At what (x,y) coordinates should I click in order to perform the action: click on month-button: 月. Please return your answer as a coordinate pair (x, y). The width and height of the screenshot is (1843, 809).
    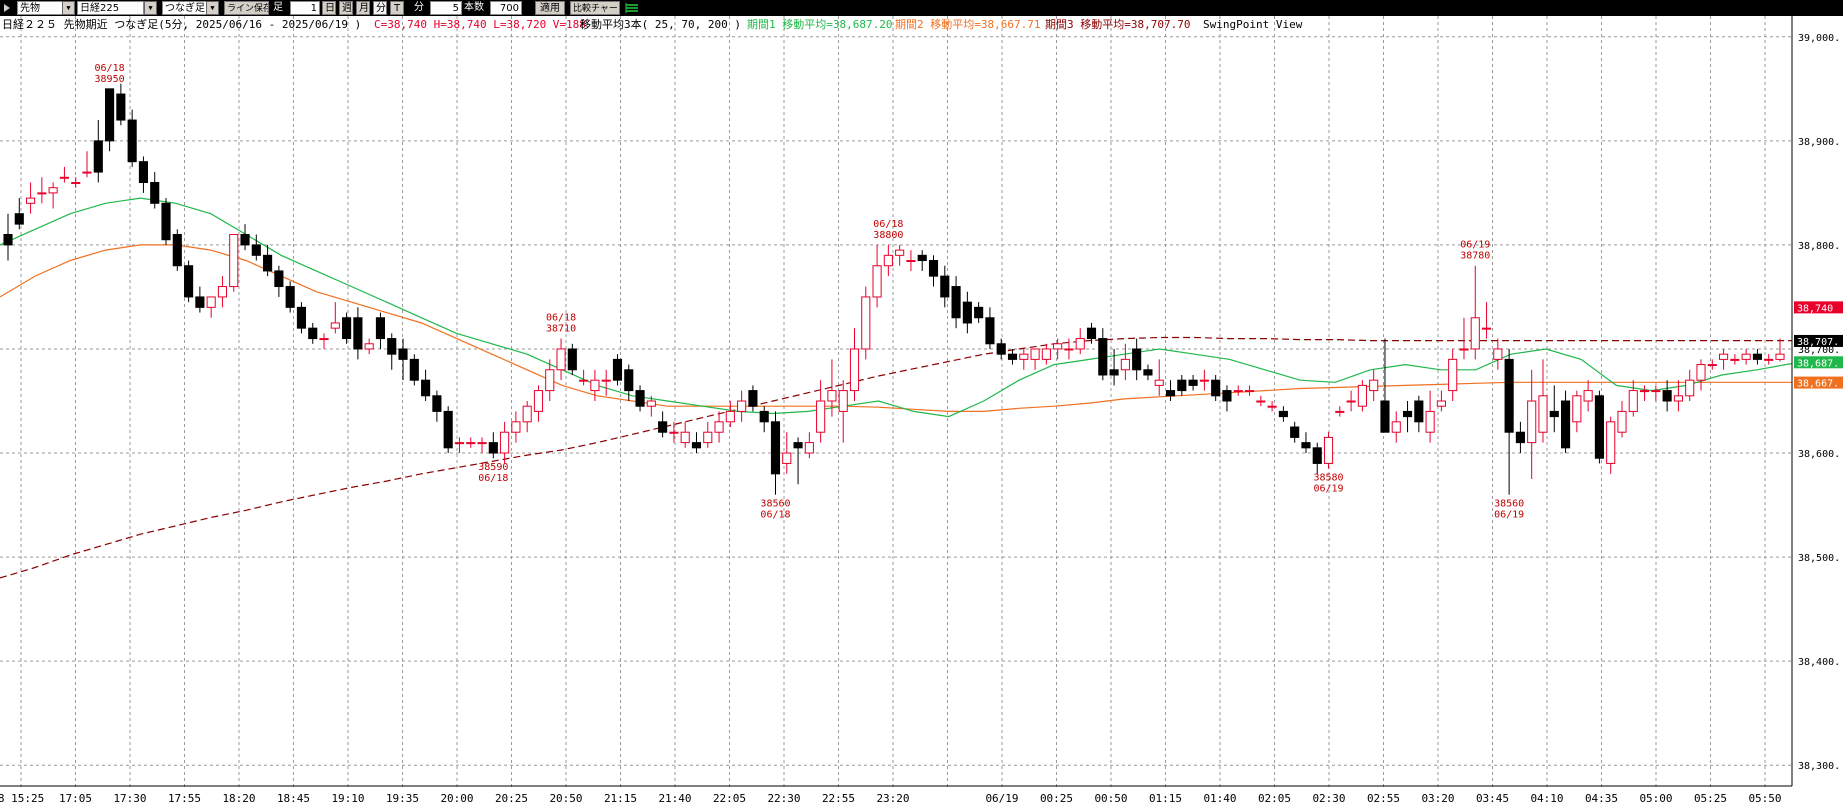
    Looking at the image, I should click on (363, 8).